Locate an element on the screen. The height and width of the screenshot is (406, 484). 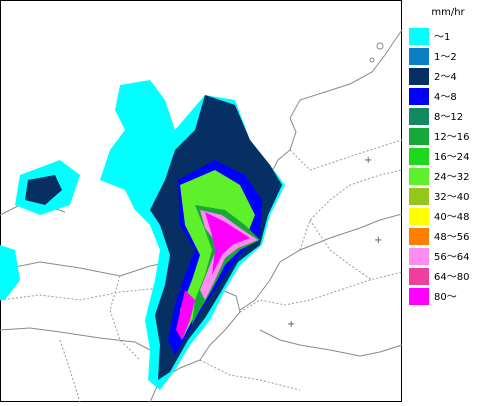
legend-label: 2～4 is located at coordinates (445, 77).